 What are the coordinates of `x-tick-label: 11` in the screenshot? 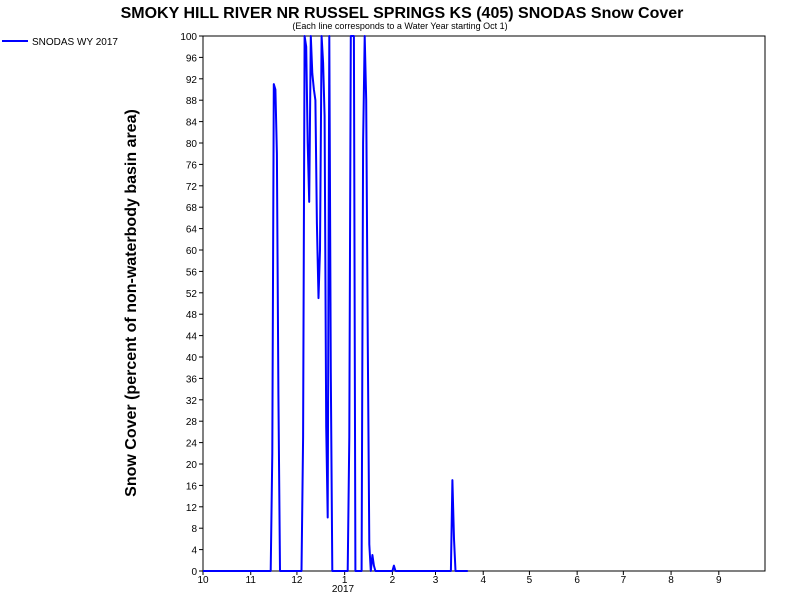 It's located at (251, 580).